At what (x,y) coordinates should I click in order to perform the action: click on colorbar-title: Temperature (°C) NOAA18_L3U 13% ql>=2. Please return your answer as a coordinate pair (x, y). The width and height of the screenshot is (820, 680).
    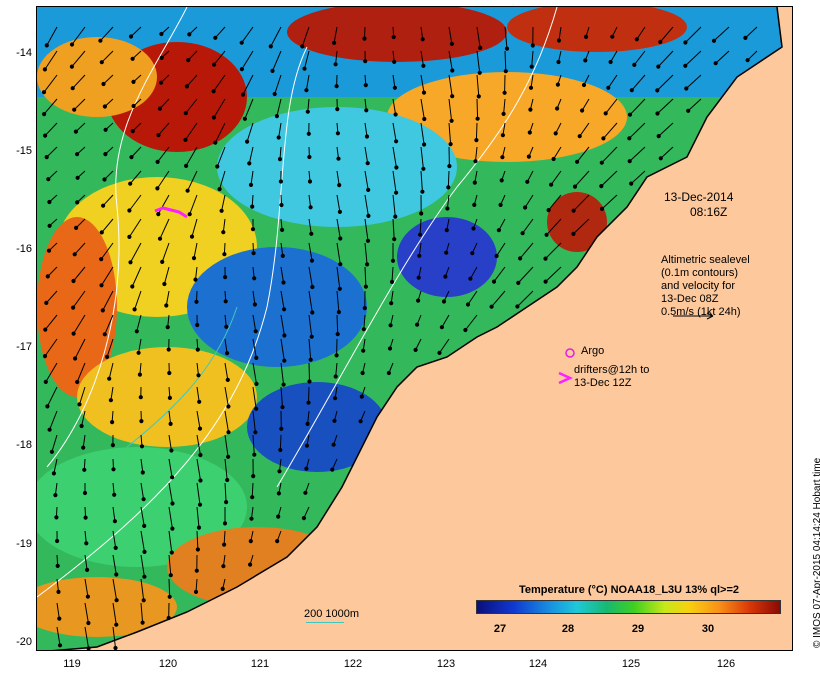
    Looking at the image, I should click on (629, 590).